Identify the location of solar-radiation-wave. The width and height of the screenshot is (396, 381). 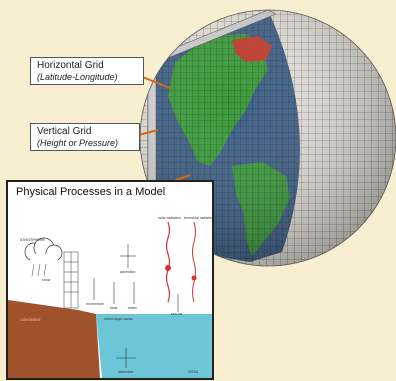
(168, 262).